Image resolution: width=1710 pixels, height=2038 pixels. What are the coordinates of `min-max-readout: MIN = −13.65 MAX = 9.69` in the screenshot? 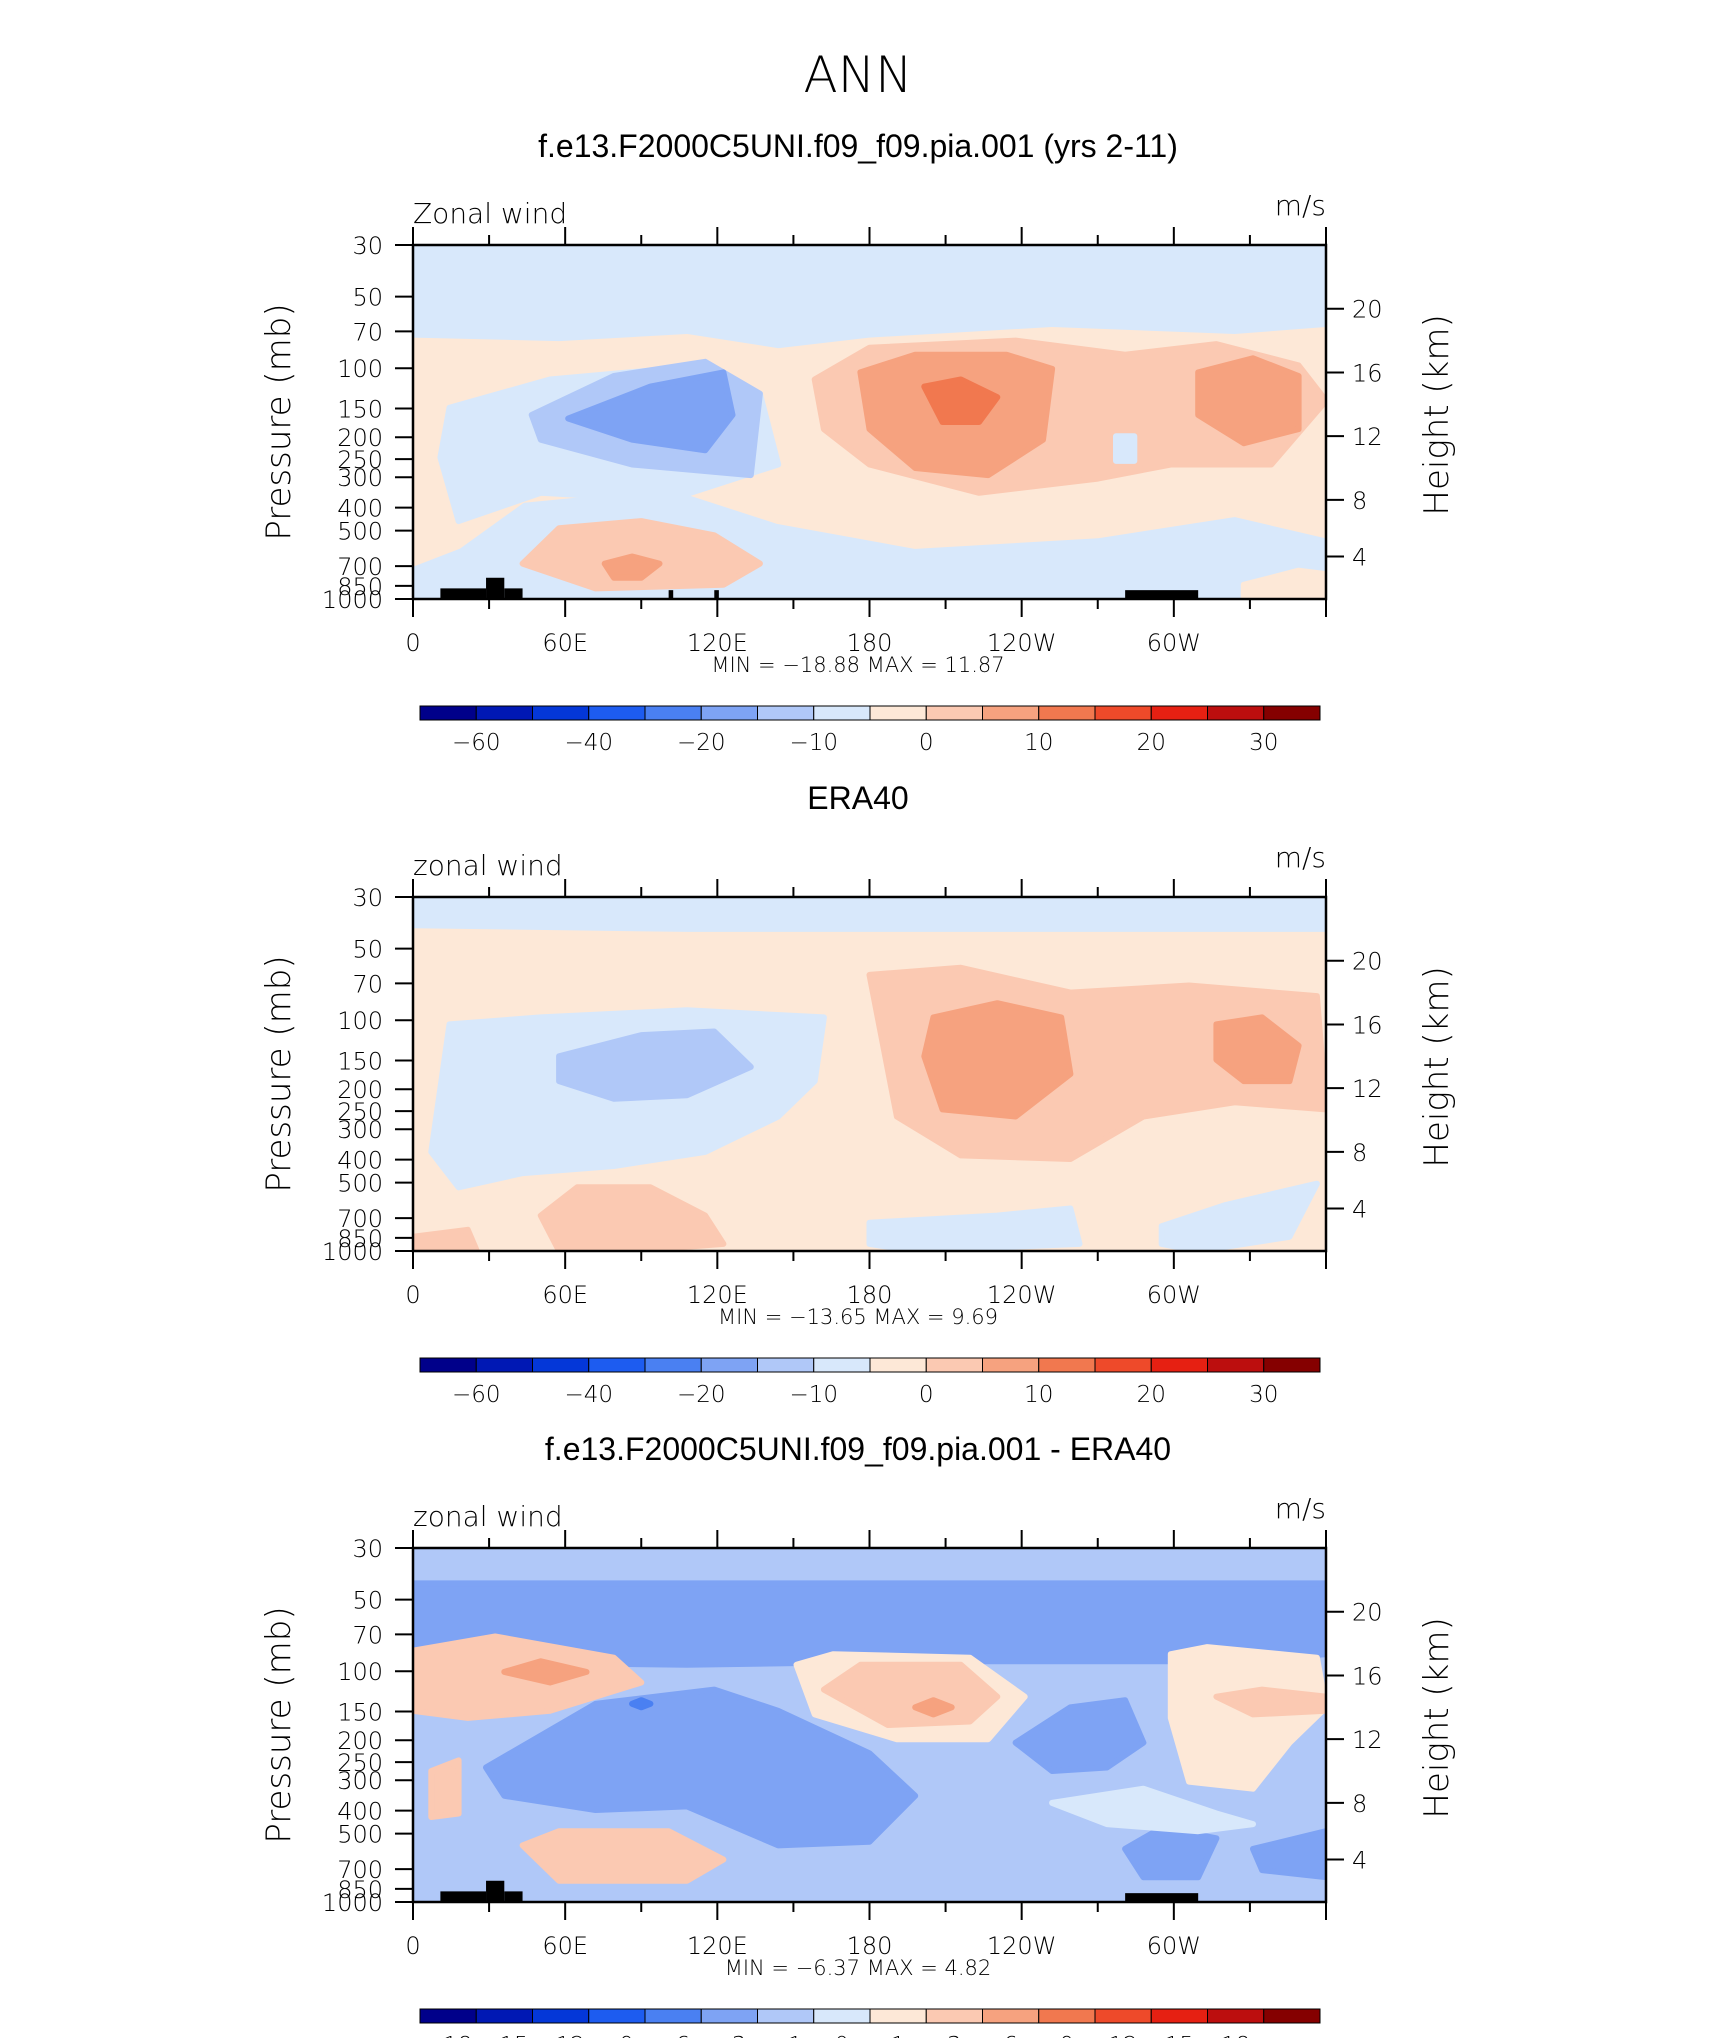 It's located at (858, 1317).